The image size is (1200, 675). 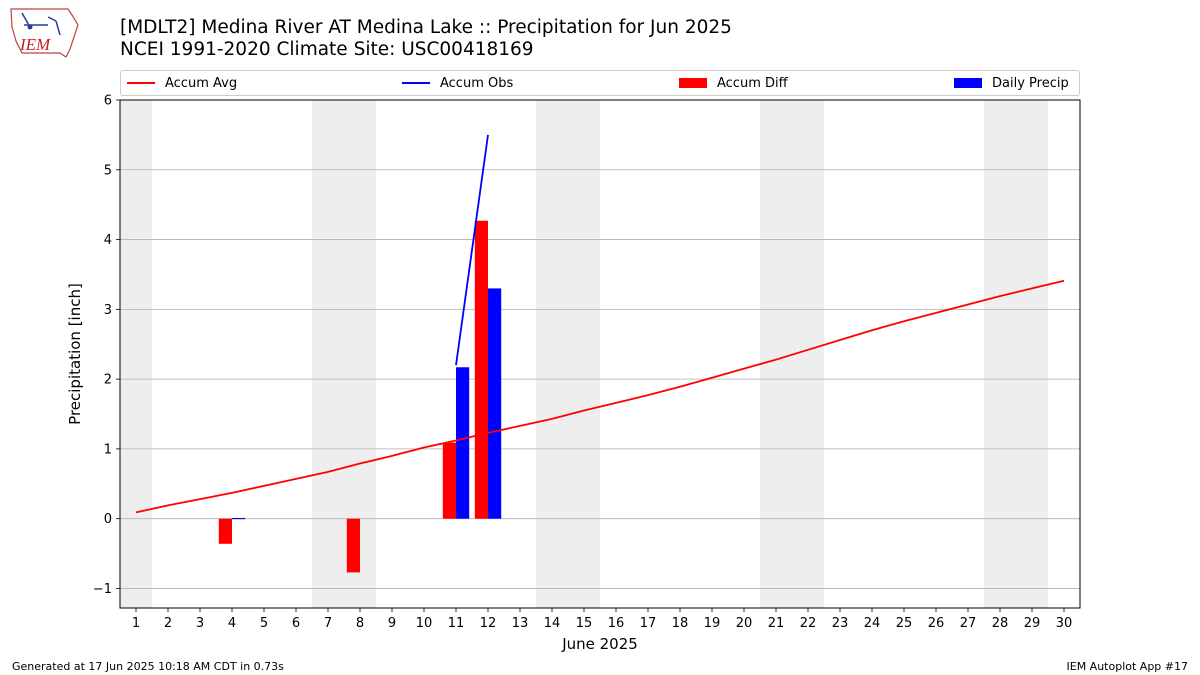 I want to click on tick-label-y-1: 1, so click(x=108, y=449).